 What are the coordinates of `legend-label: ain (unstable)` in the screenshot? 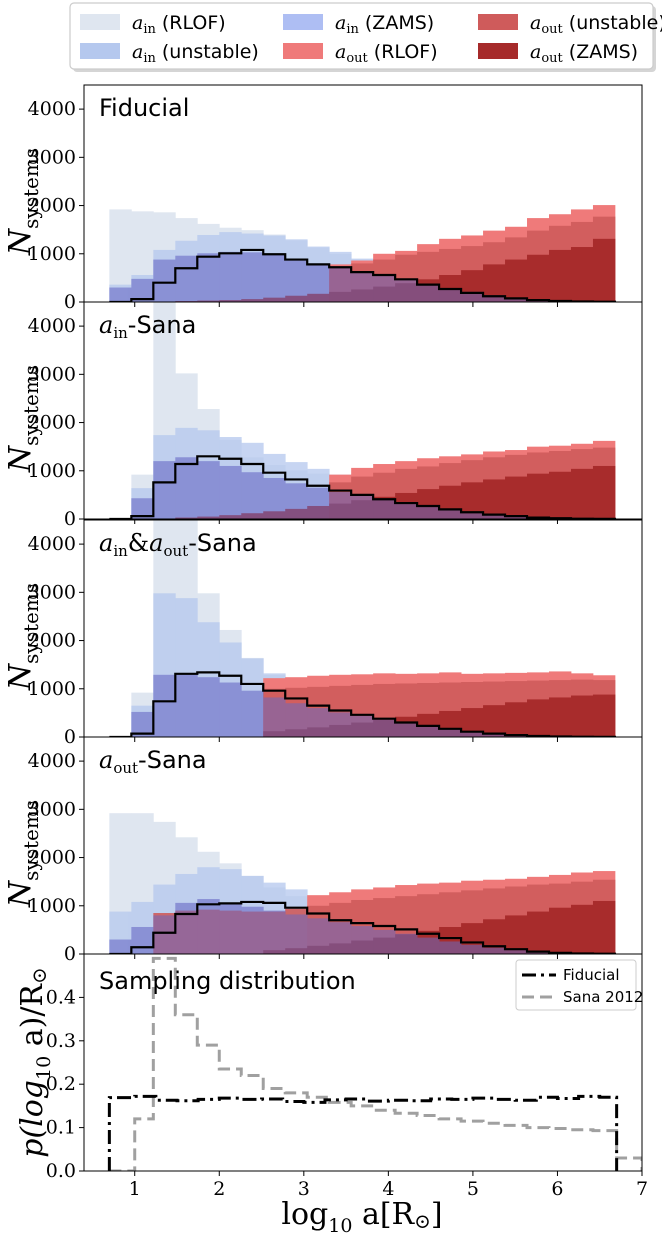 It's located at (195, 53).